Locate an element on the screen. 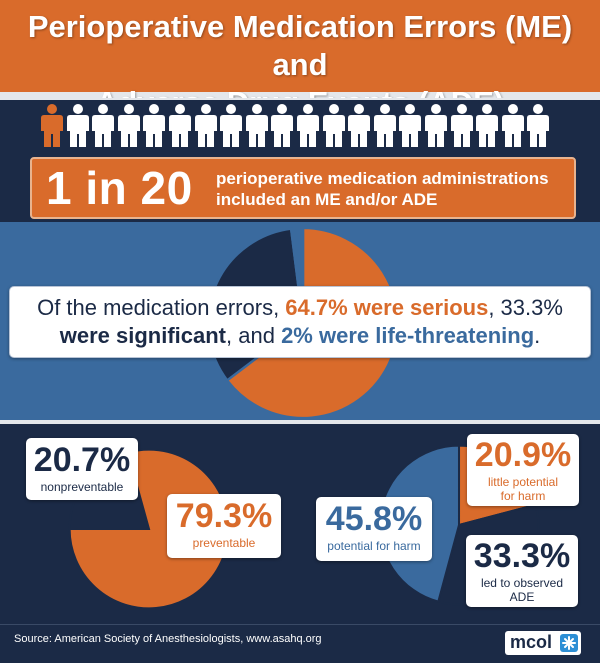 This screenshot has height=663, width=600. little-harm-callout: 20.9% little potential for harm is located at coordinates (523, 470).